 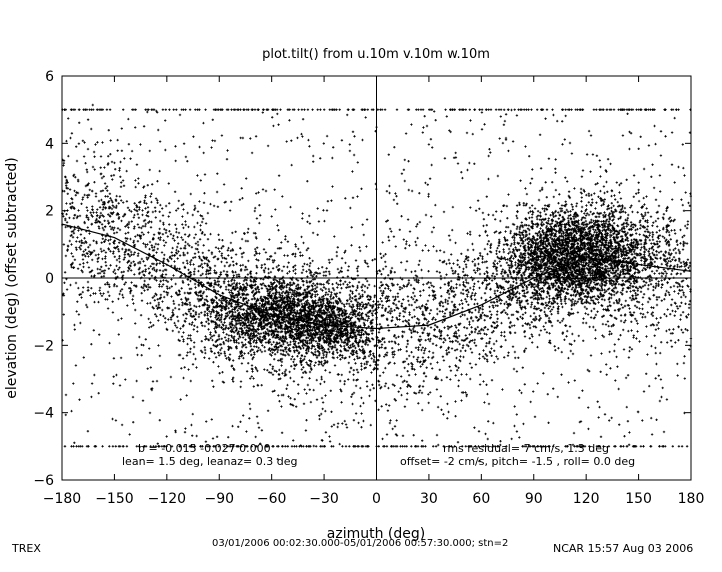 I want to click on y-axis-label: elevation (deg) (offset subtracted), so click(x=12, y=278).